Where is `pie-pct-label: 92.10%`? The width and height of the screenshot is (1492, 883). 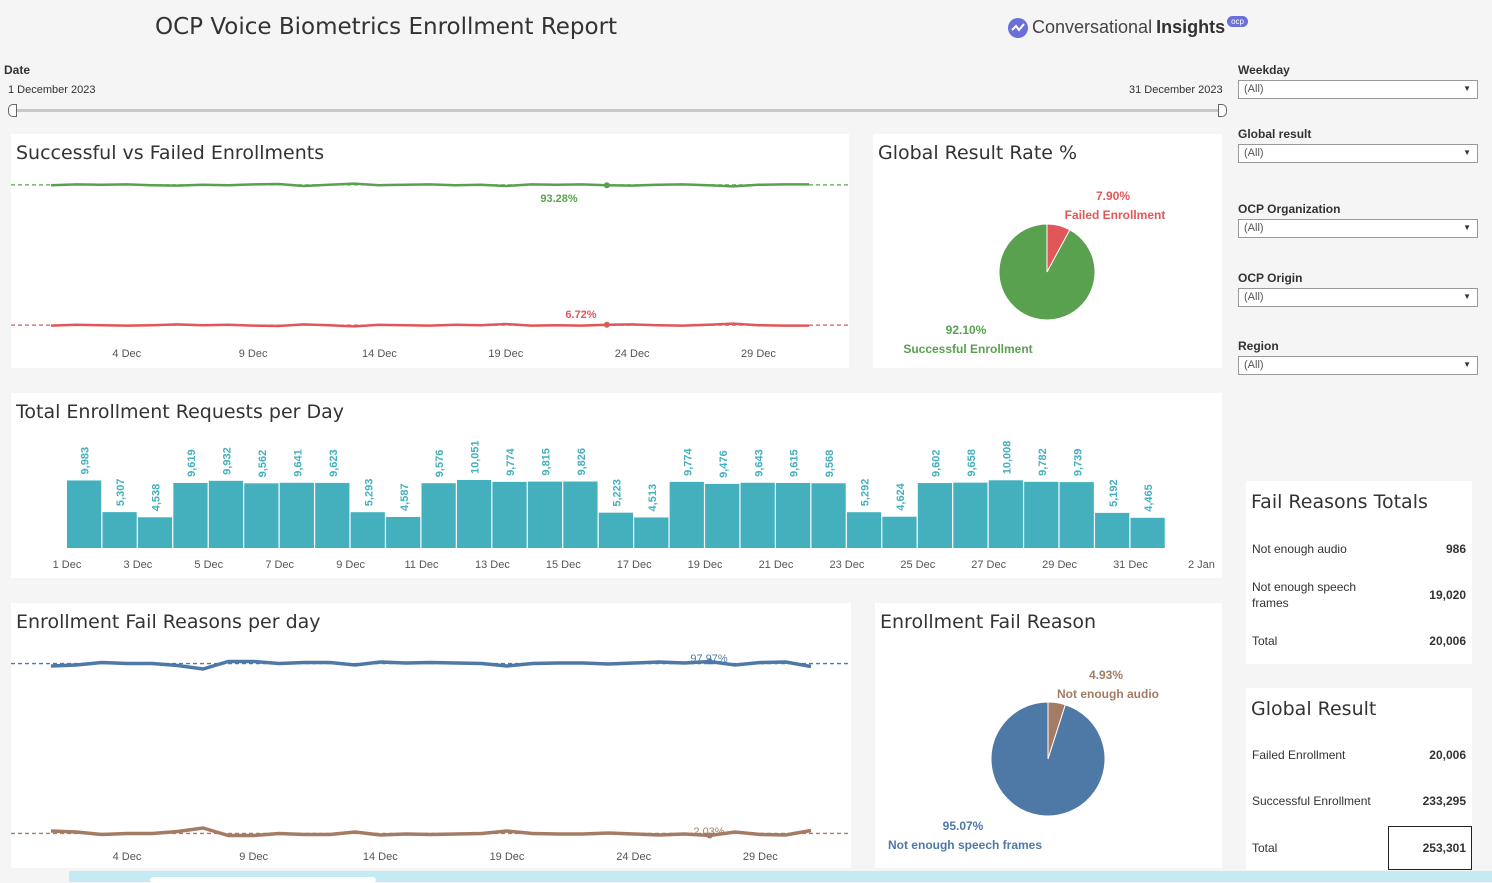
pie-pct-label: 92.10% is located at coordinates (966, 330).